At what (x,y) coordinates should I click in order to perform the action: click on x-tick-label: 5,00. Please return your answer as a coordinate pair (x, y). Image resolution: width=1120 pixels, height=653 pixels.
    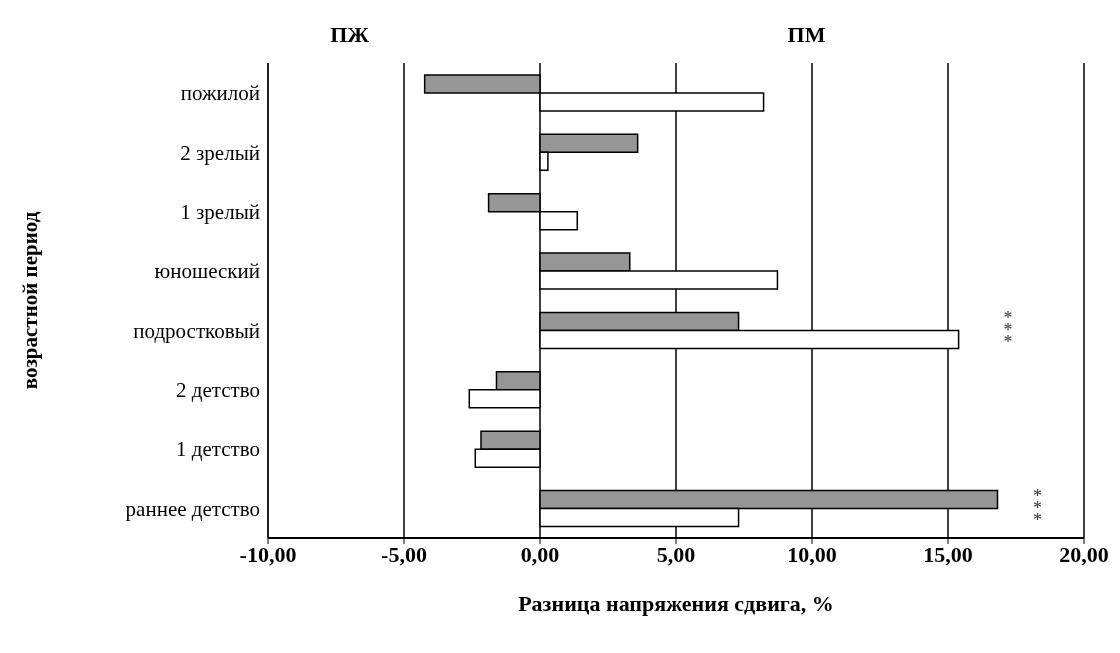
    Looking at the image, I should click on (676, 554).